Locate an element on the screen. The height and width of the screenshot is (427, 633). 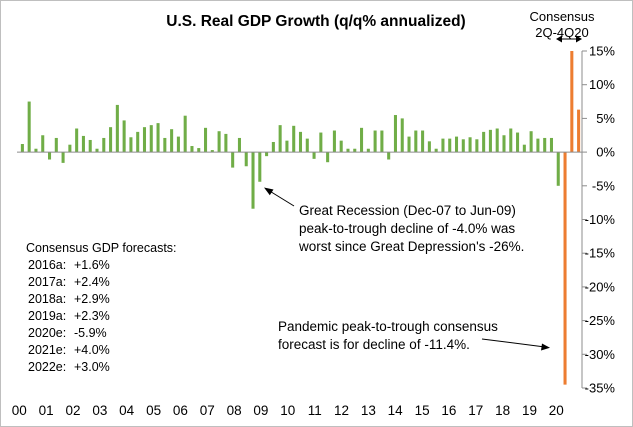
y-tick-label: 0% is located at coordinates (605, 152).